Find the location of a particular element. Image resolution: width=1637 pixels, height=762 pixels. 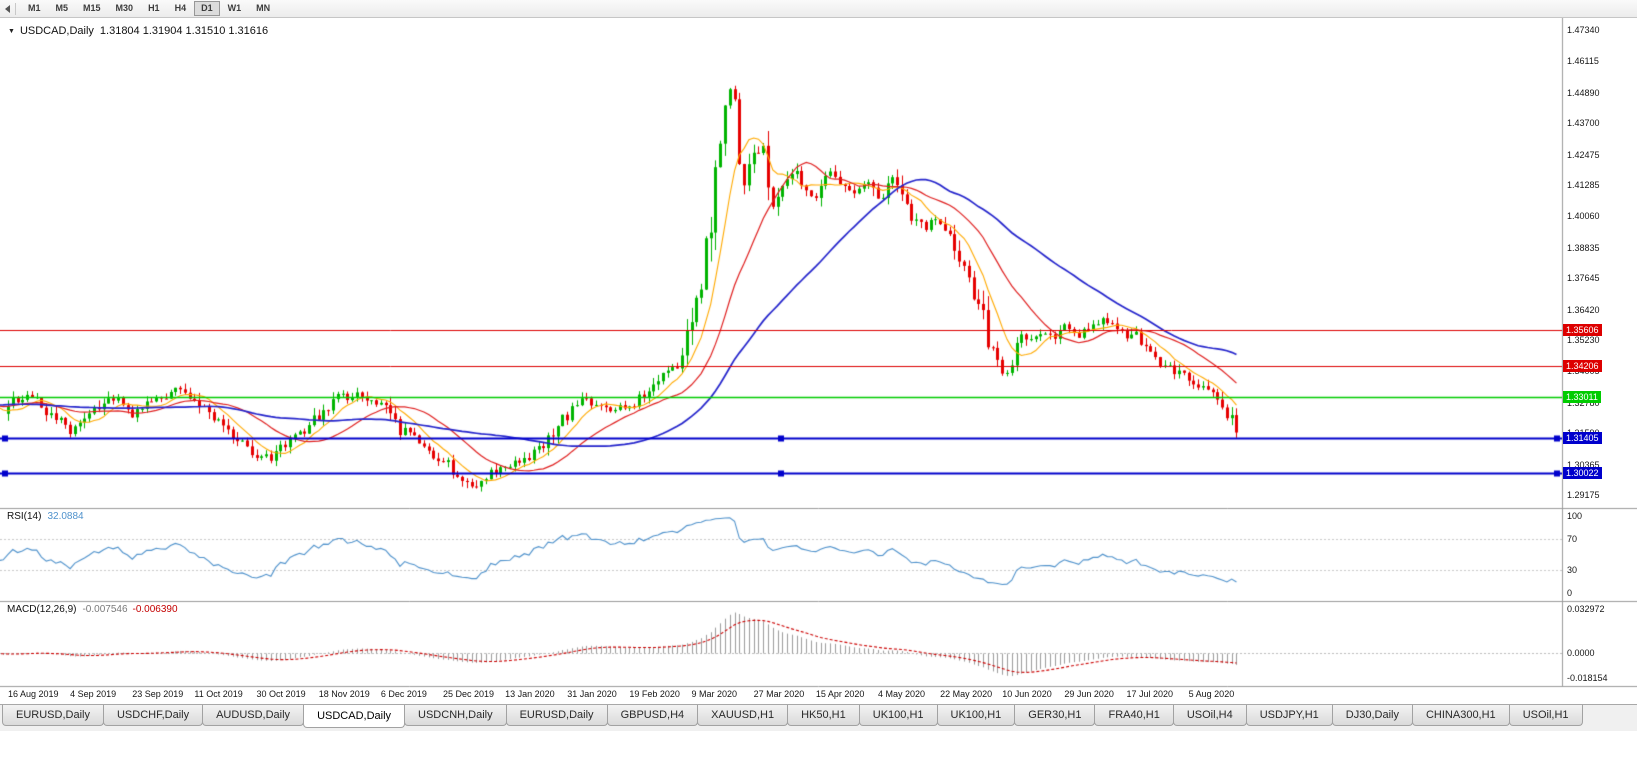

rsi-indicator-name: RSI(14) is located at coordinates (24, 516).